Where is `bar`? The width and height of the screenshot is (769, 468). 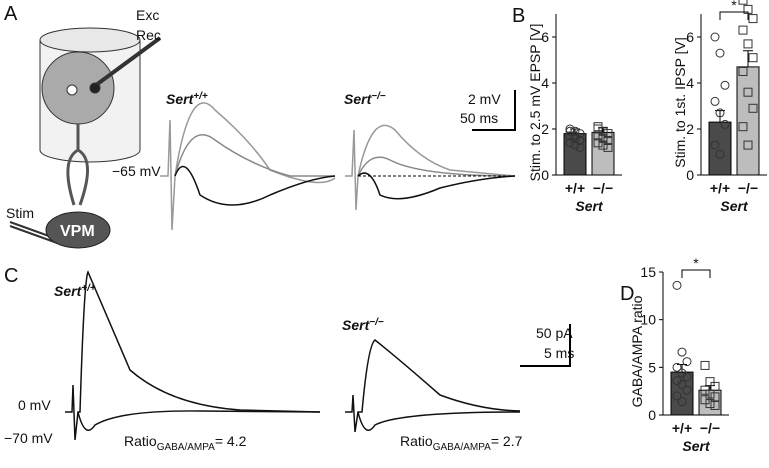
bar is located at coordinates (748, 121).